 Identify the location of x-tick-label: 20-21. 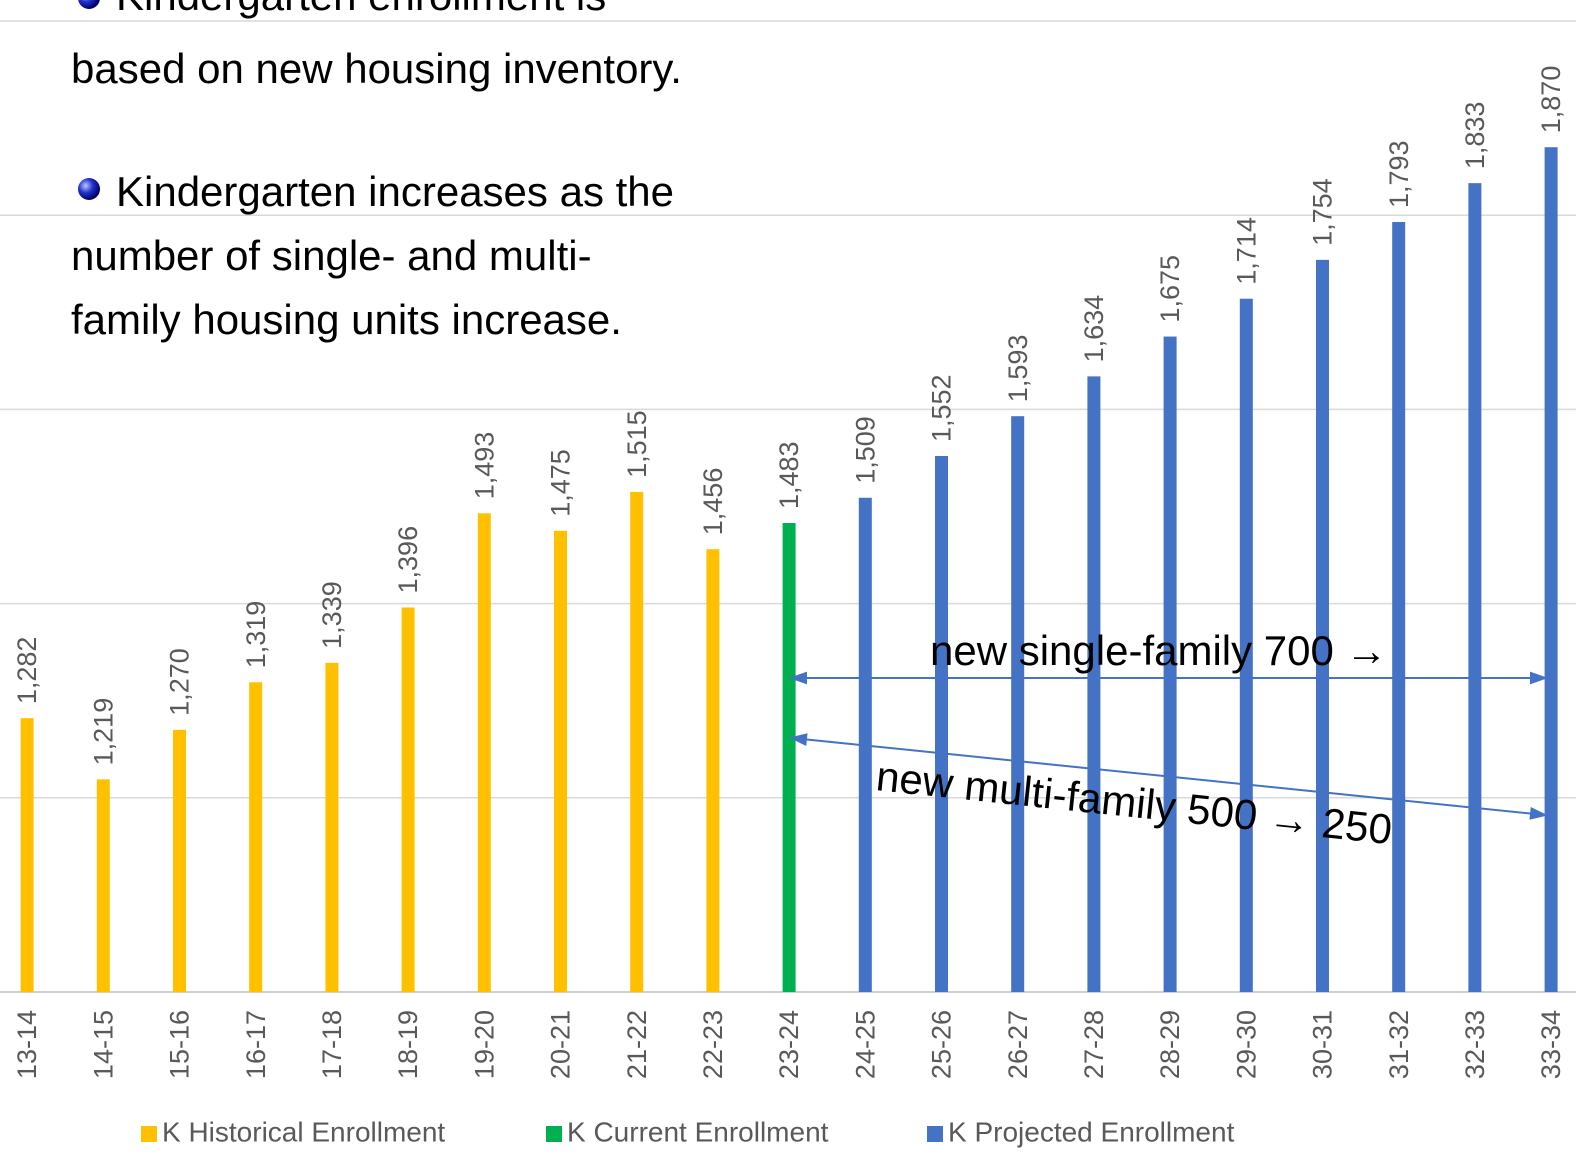
(561, 1044).